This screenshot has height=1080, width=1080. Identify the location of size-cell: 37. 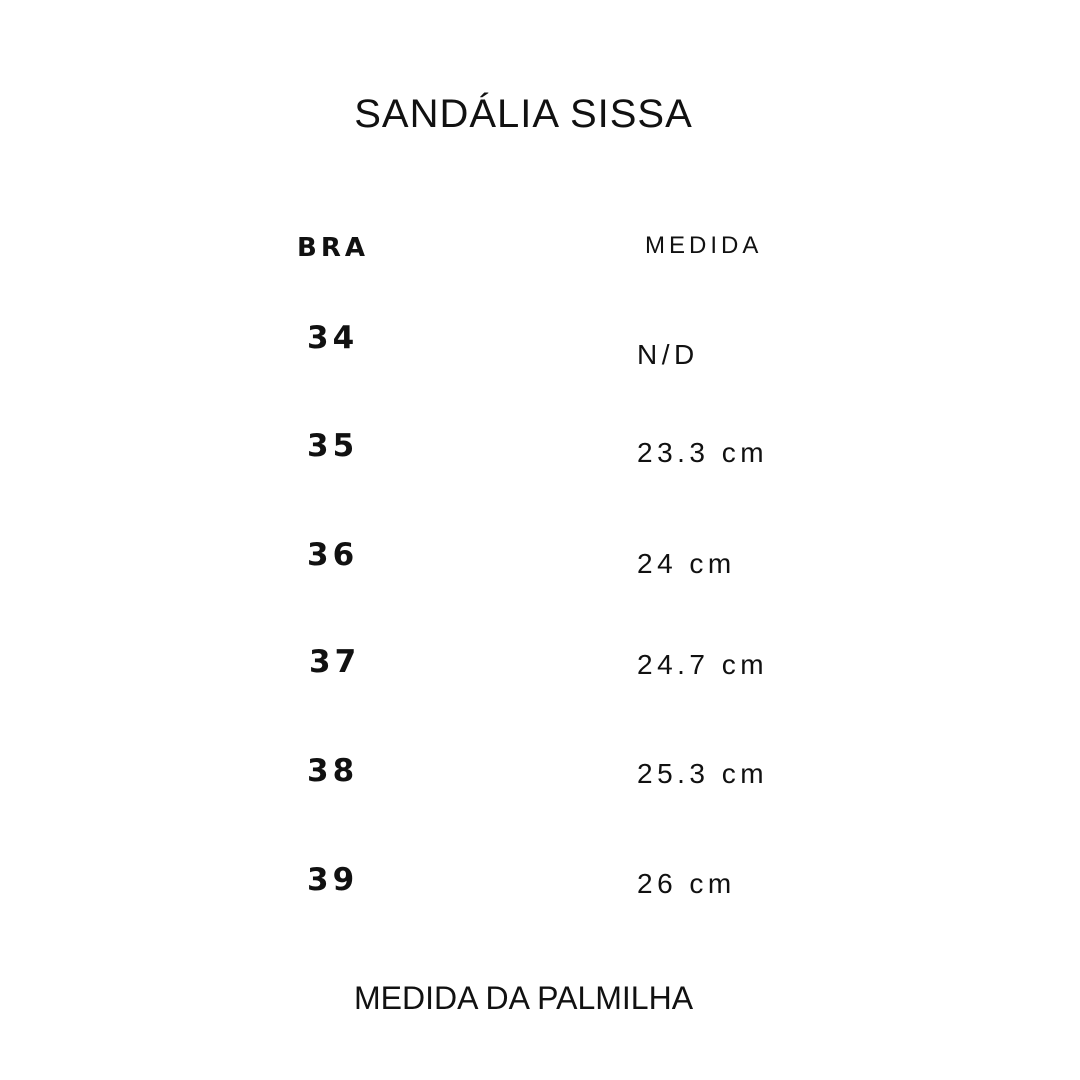
(335, 662).